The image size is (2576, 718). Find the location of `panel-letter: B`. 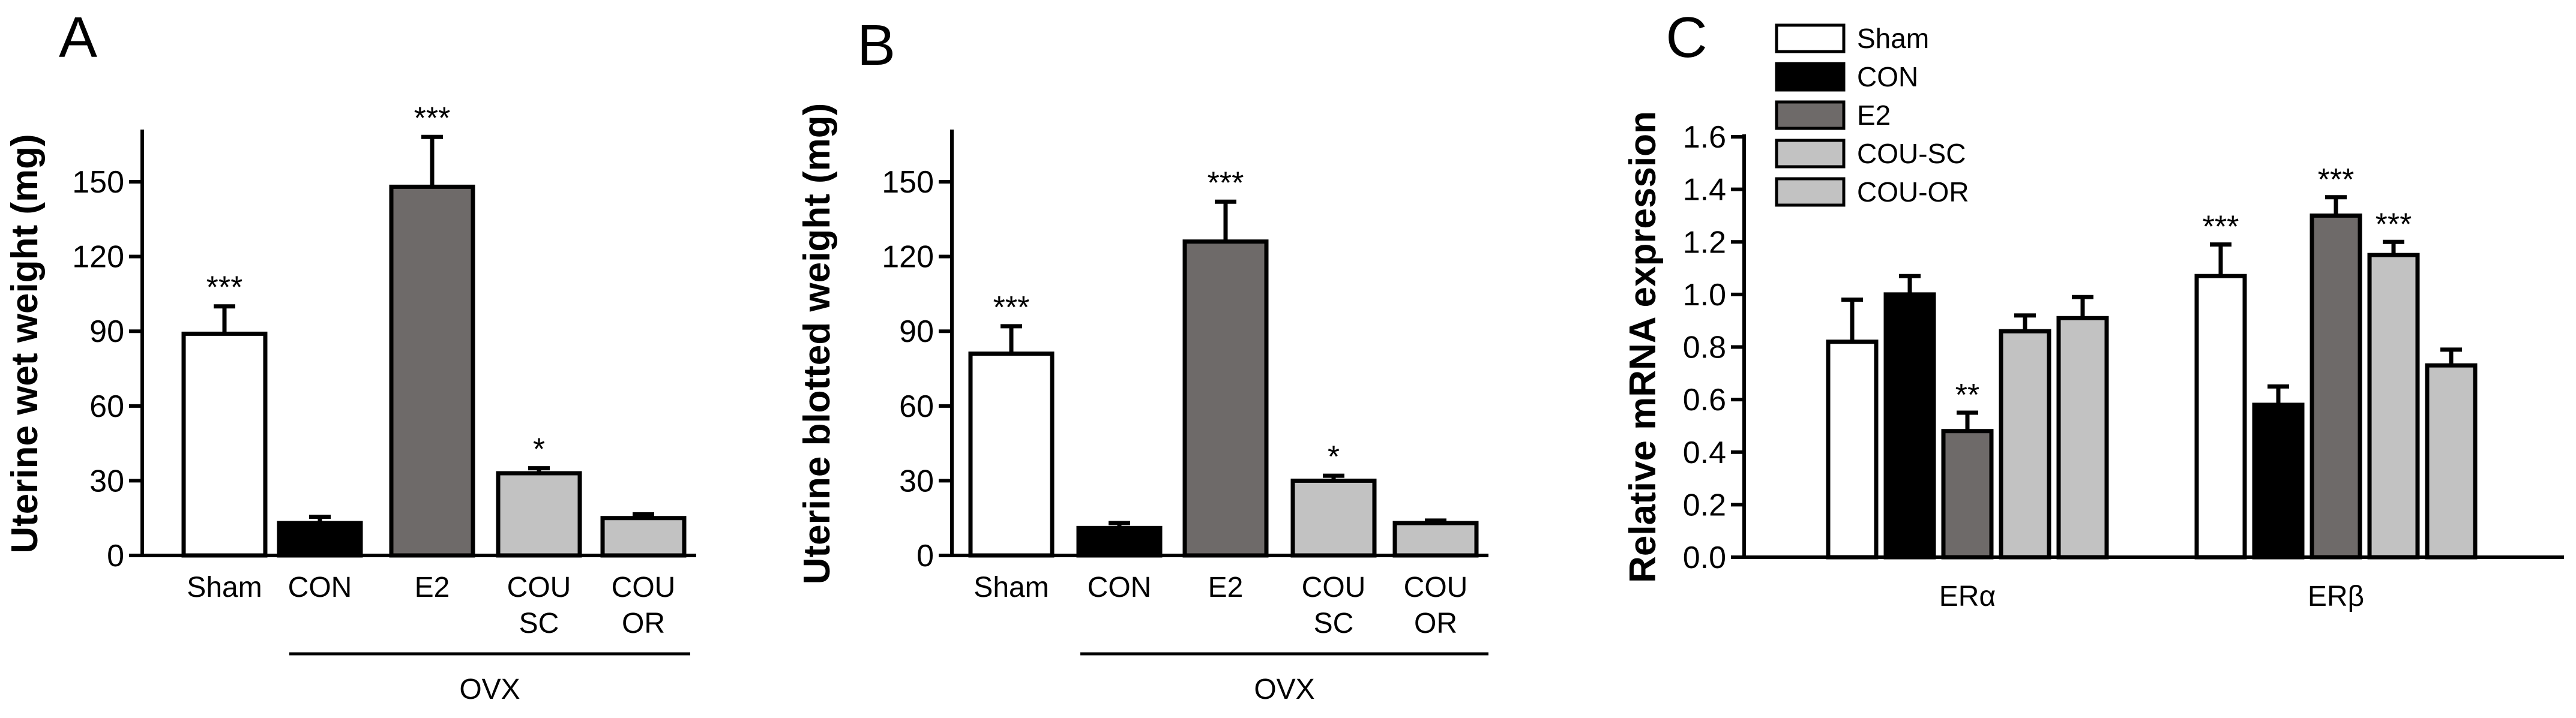

panel-letter: B is located at coordinates (876, 45).